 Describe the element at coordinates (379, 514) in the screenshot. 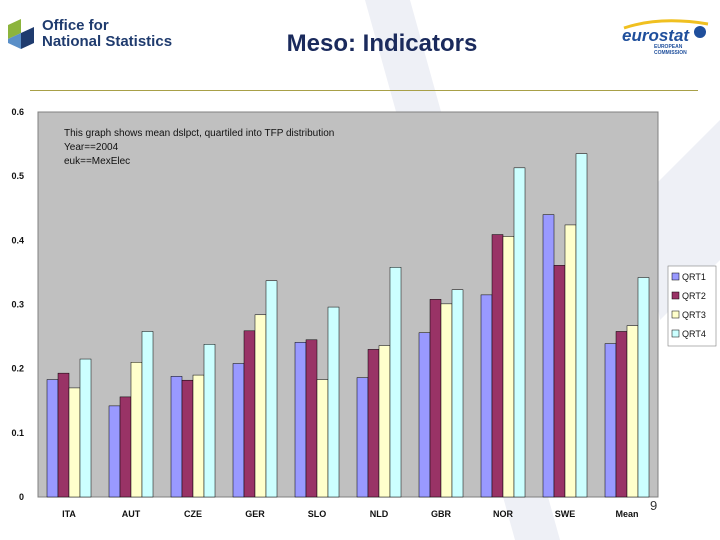

I see `x-category-label: NLD` at that location.